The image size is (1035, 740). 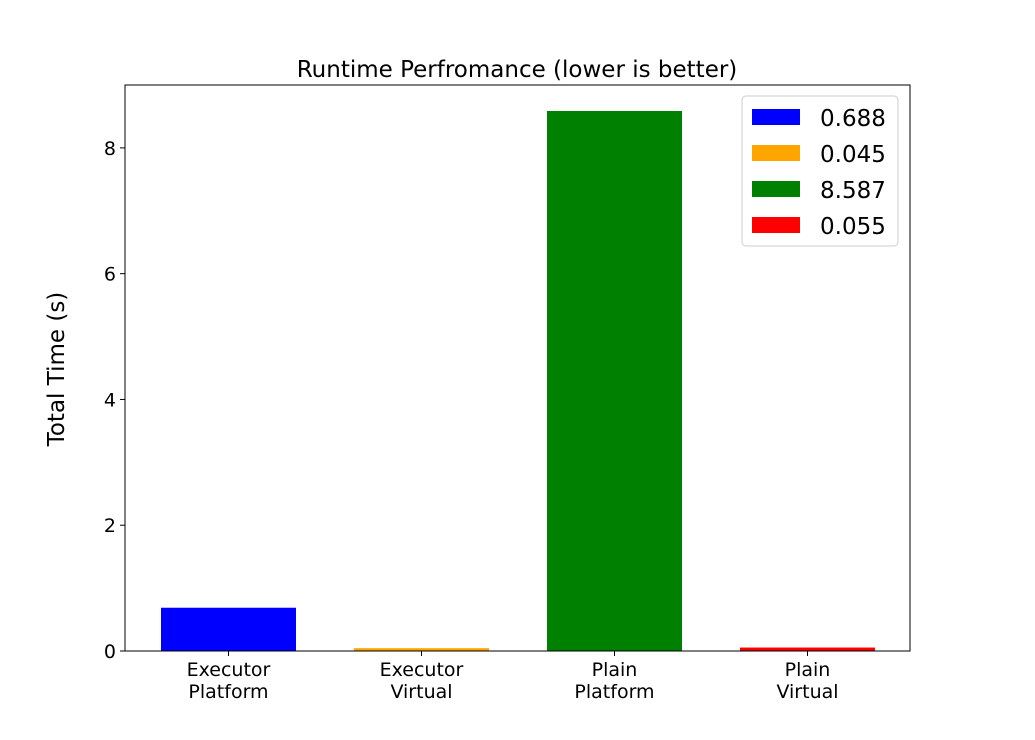 I want to click on legend: 0.688 0.045 8.587 0.055, so click(x=820, y=171).